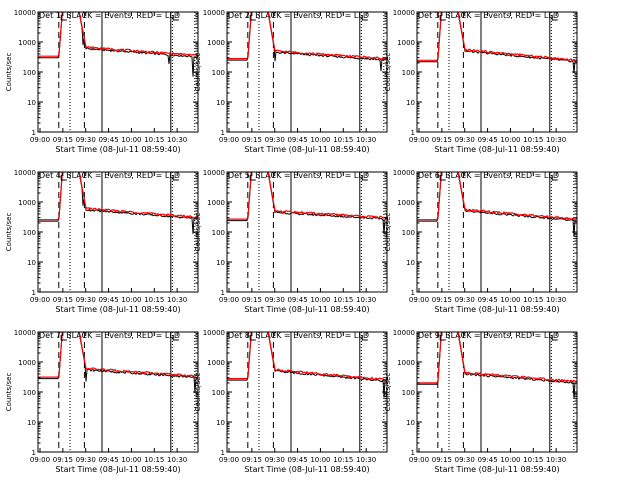 This screenshot has height=480, width=640. I want to click on panel-title: Det 7: BLACK = Events, RED = LLD, so click(109, 335).